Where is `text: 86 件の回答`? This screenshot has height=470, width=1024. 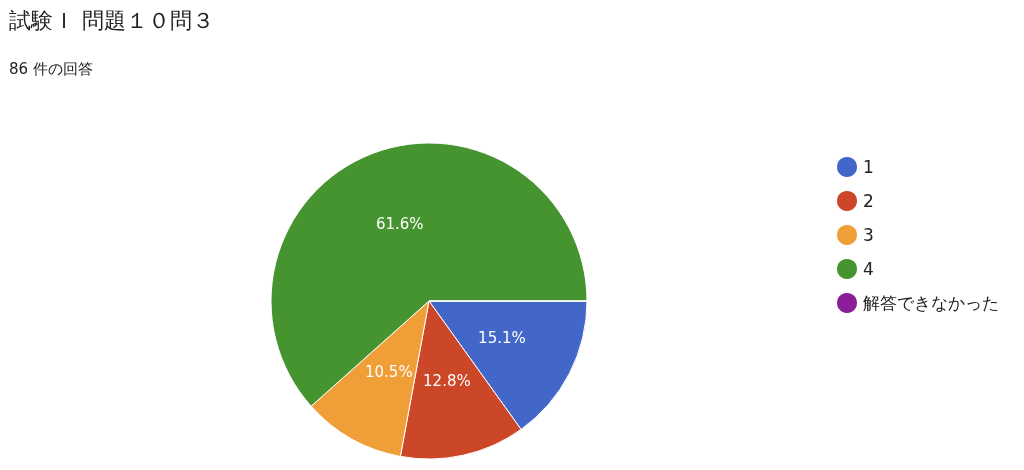 text: 86 件の回答 is located at coordinates (51, 68).